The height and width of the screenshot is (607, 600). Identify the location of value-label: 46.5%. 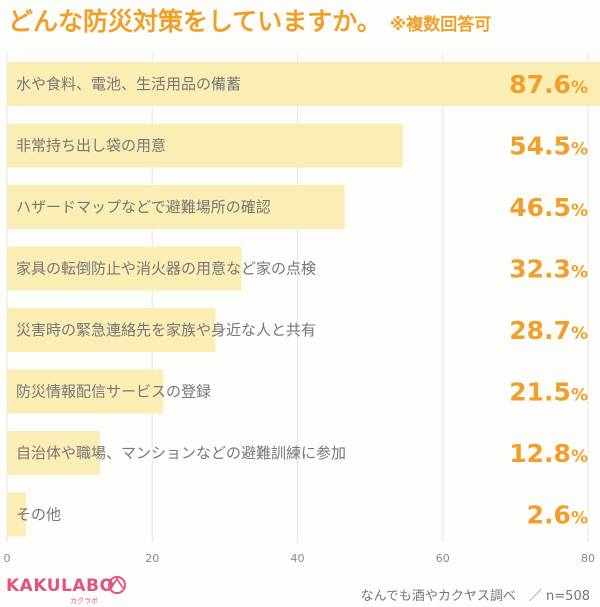
(548, 207).